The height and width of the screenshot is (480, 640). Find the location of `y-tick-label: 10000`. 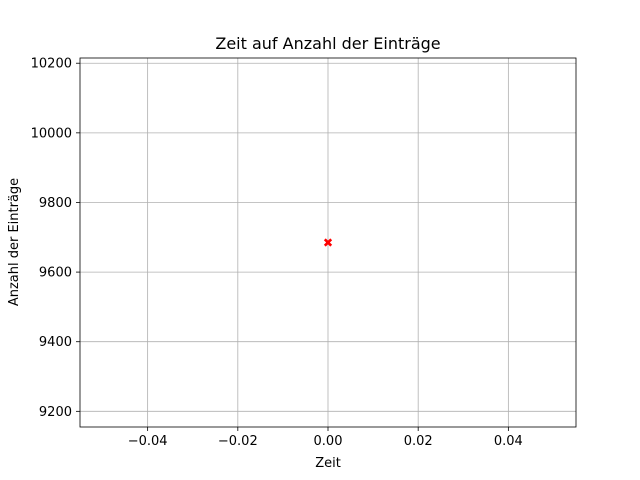

y-tick-label: 10000 is located at coordinates (51, 133).